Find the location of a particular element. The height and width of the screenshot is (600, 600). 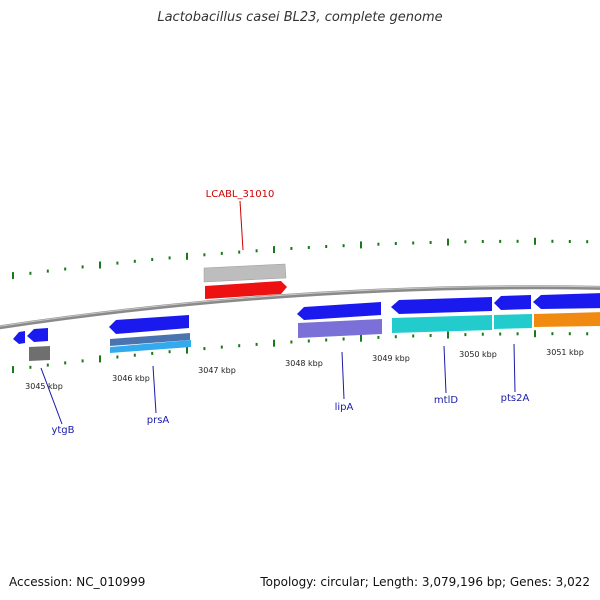

feature-pts2A-cyan is located at coordinates (513, 321).